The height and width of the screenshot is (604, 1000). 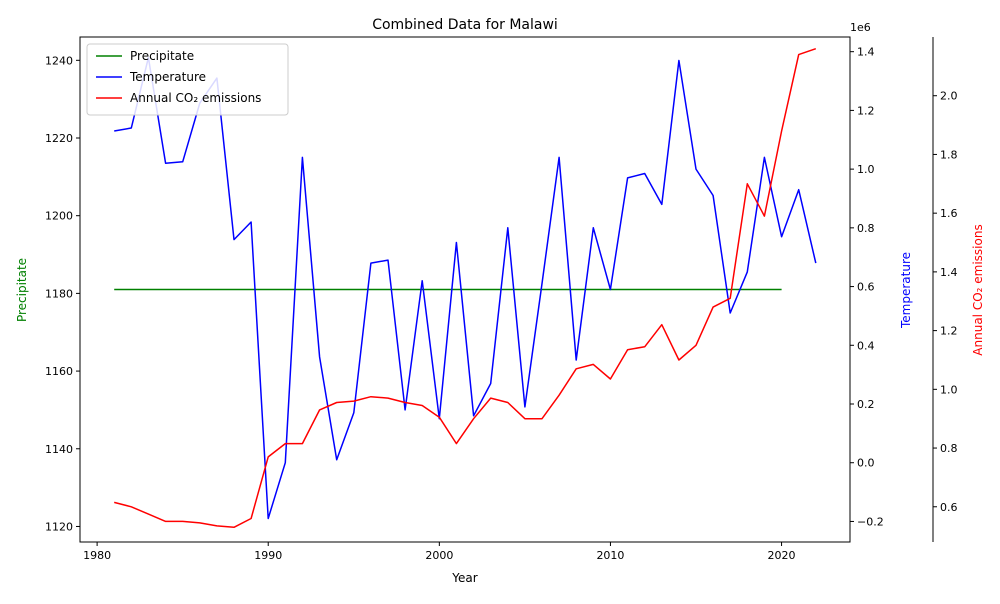 What do you see at coordinates (949, 448) in the screenshot?
I see `co2-tick-label: 0.8` at bounding box center [949, 448].